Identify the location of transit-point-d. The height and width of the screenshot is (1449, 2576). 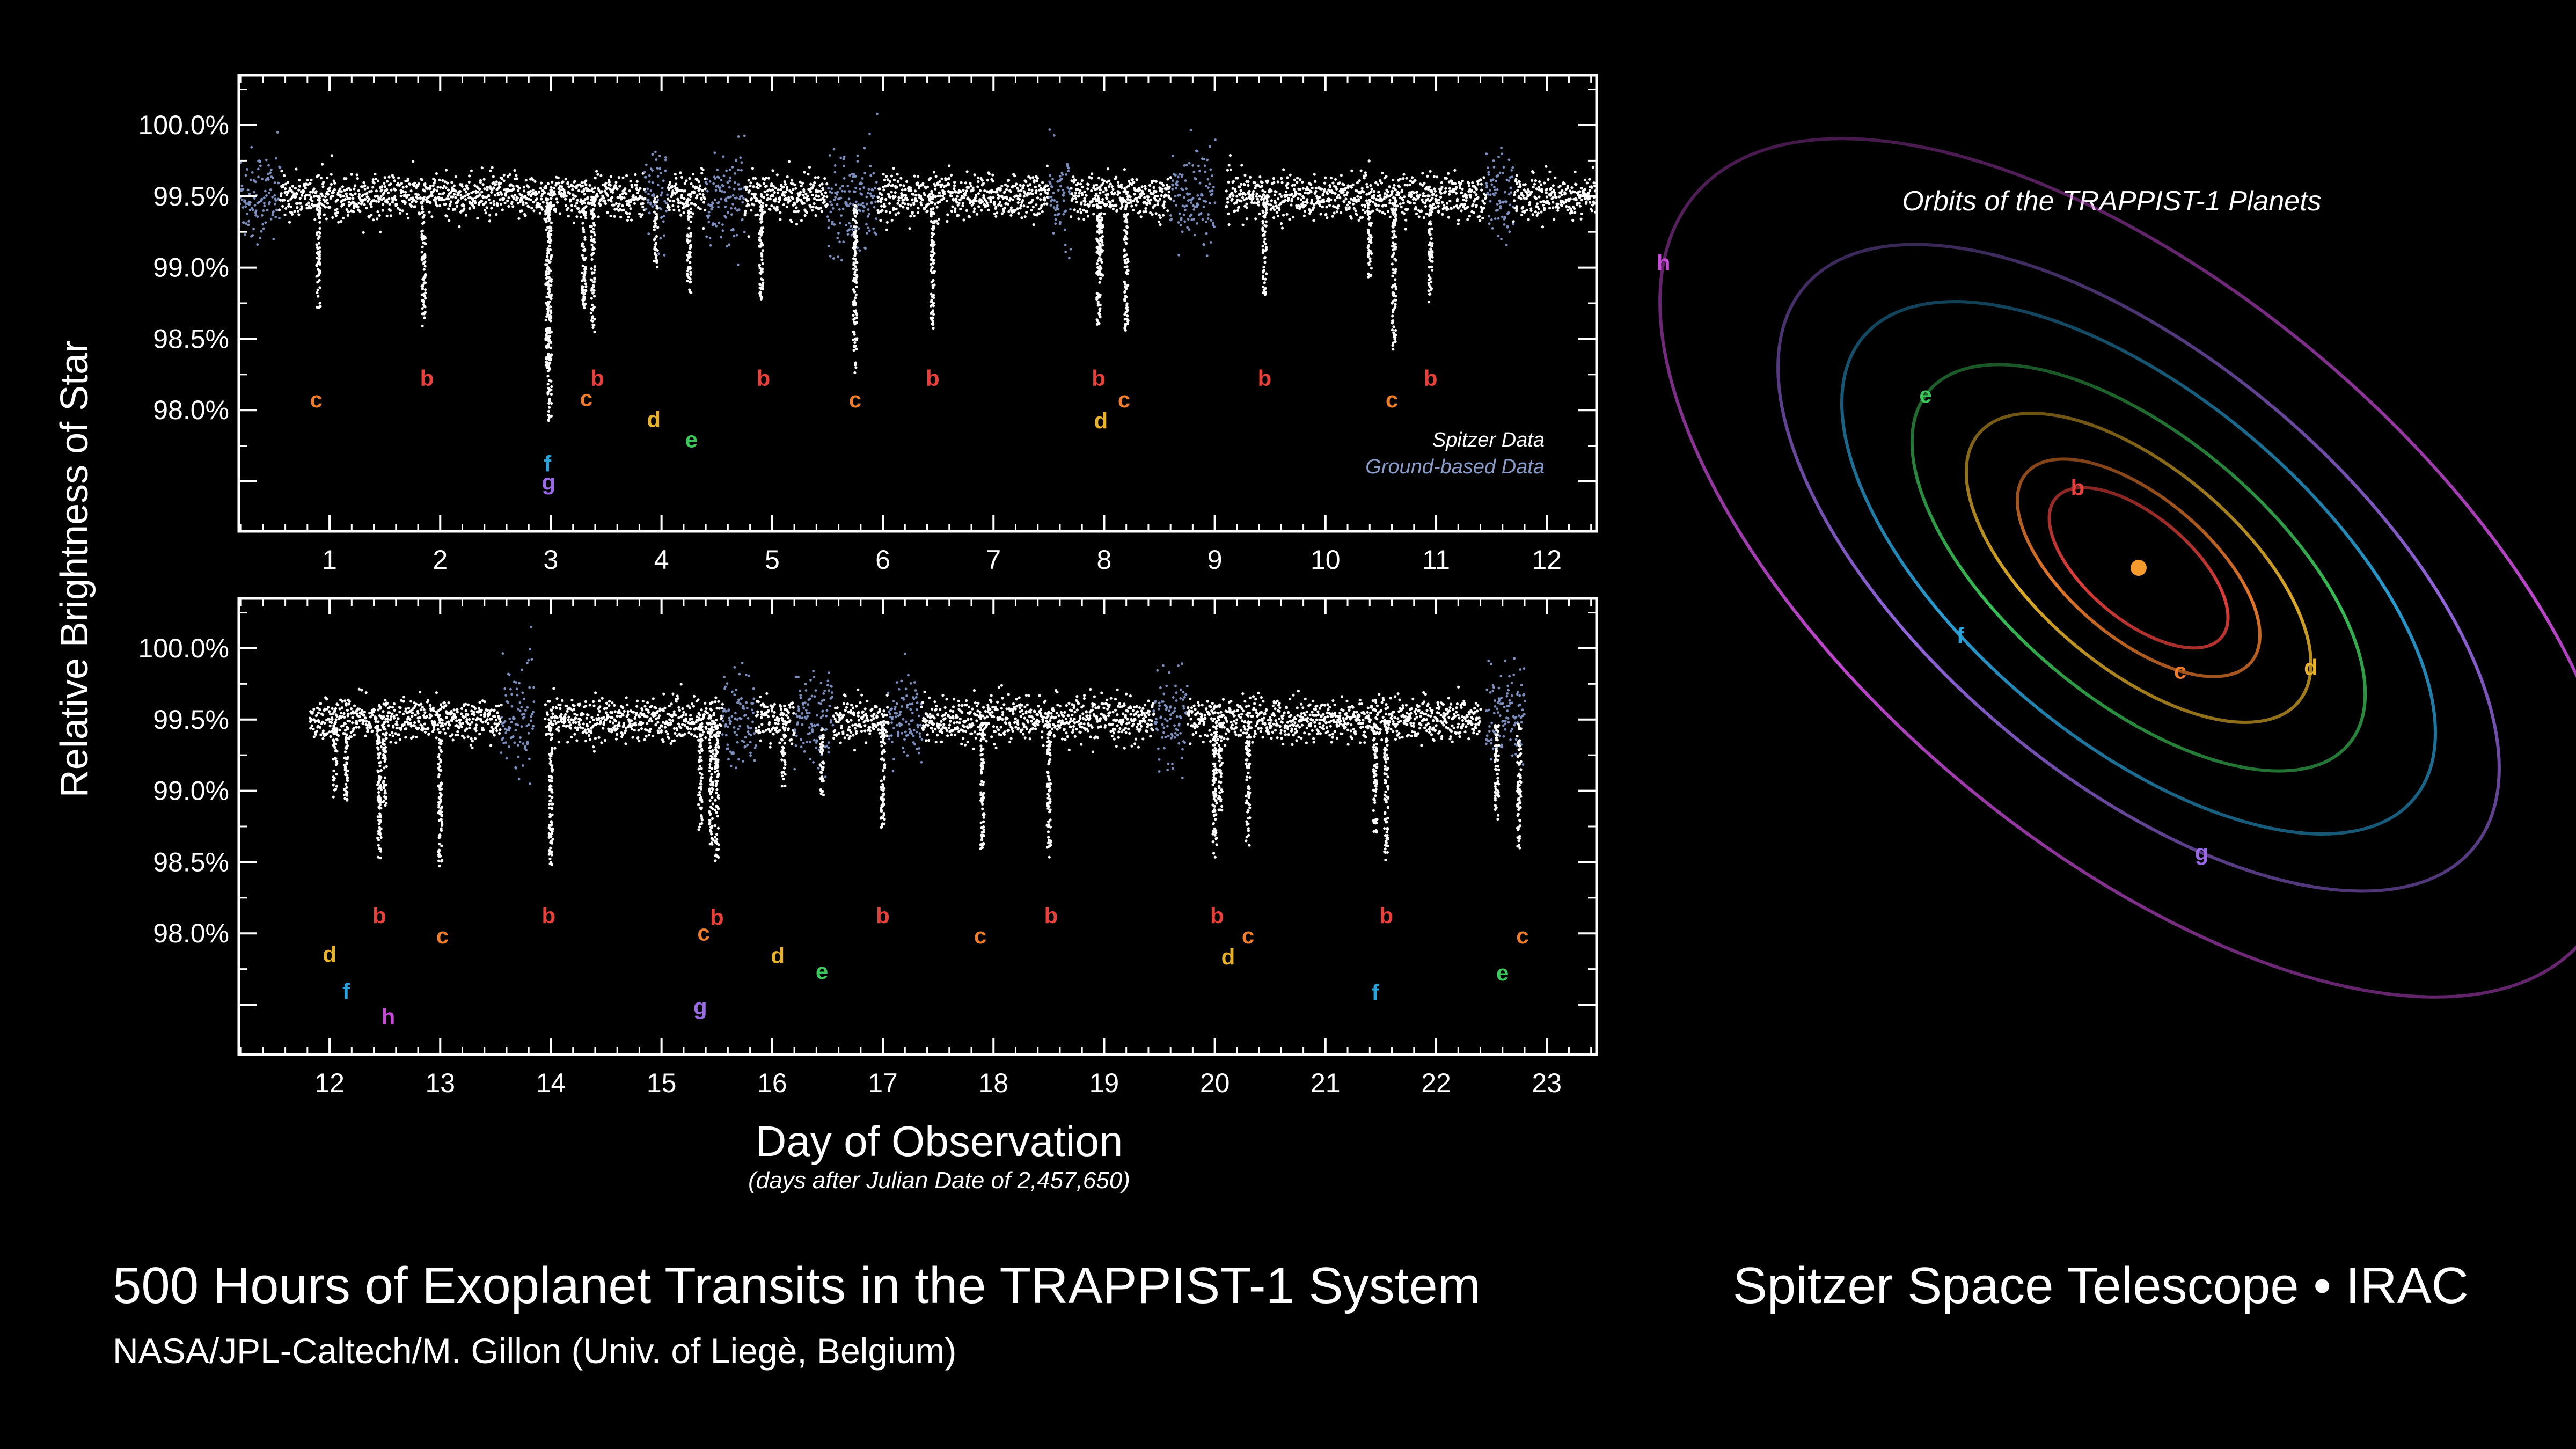
(1100, 202).